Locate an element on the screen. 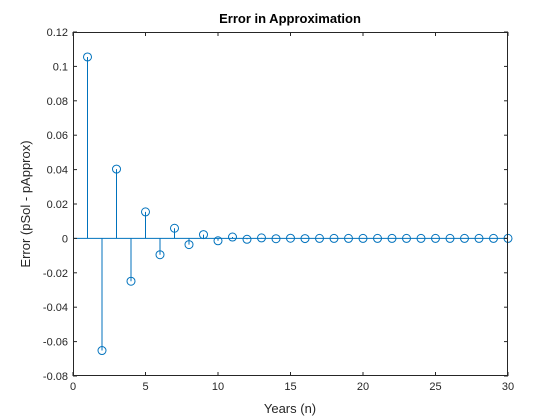  x-tick-label: 10 is located at coordinates (218, 387).